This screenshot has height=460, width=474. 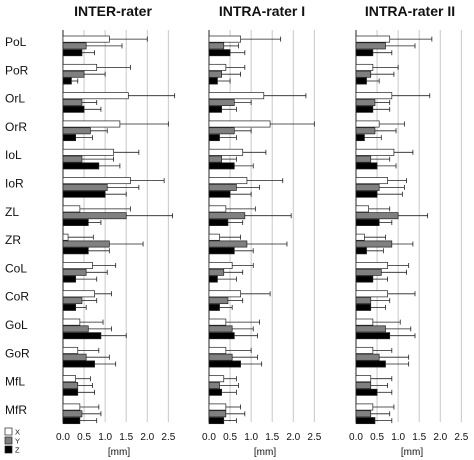 I want to click on bar-Y-MfR, so click(x=363, y=414).